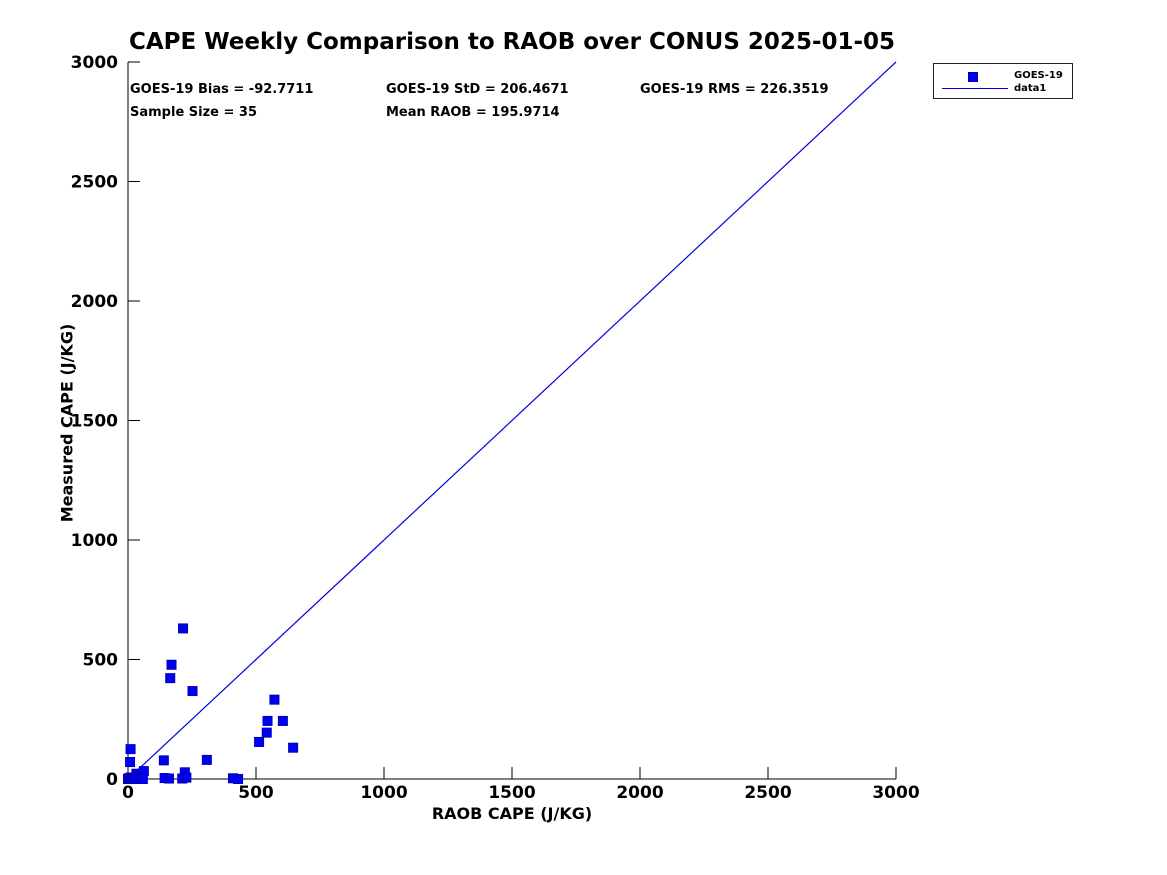  What do you see at coordinates (767, 793) in the screenshot?
I see `x-tick-label: 2500` at bounding box center [767, 793].